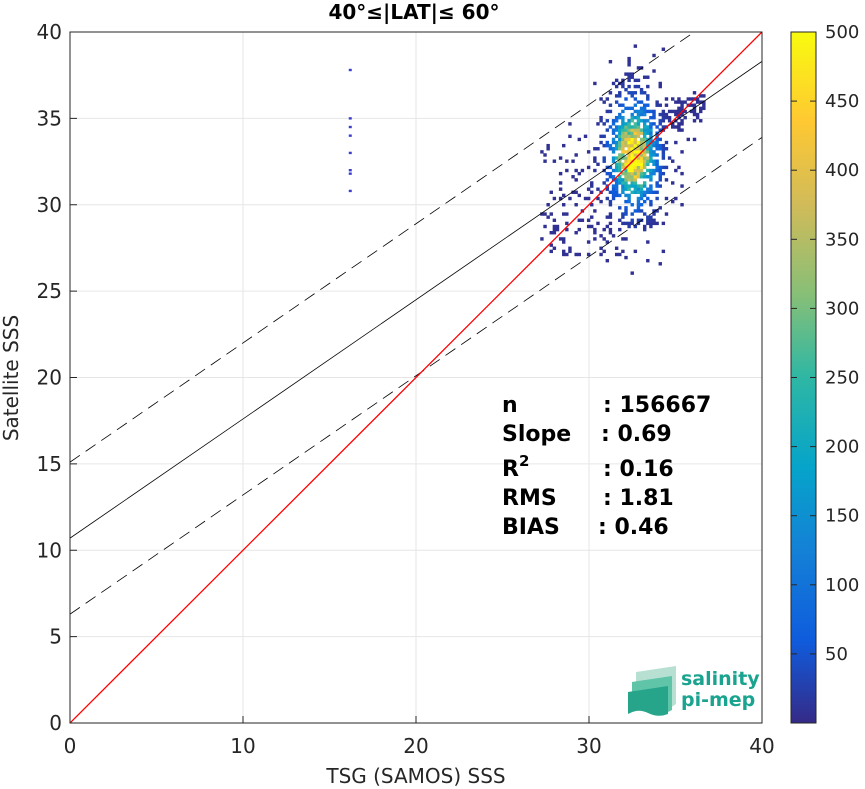 Image resolution: width=865 pixels, height=789 pixels. Describe the element at coordinates (694, 691) in the screenshot. I see `salinity-pi-mep-logo: salinity pi-mep` at that location.